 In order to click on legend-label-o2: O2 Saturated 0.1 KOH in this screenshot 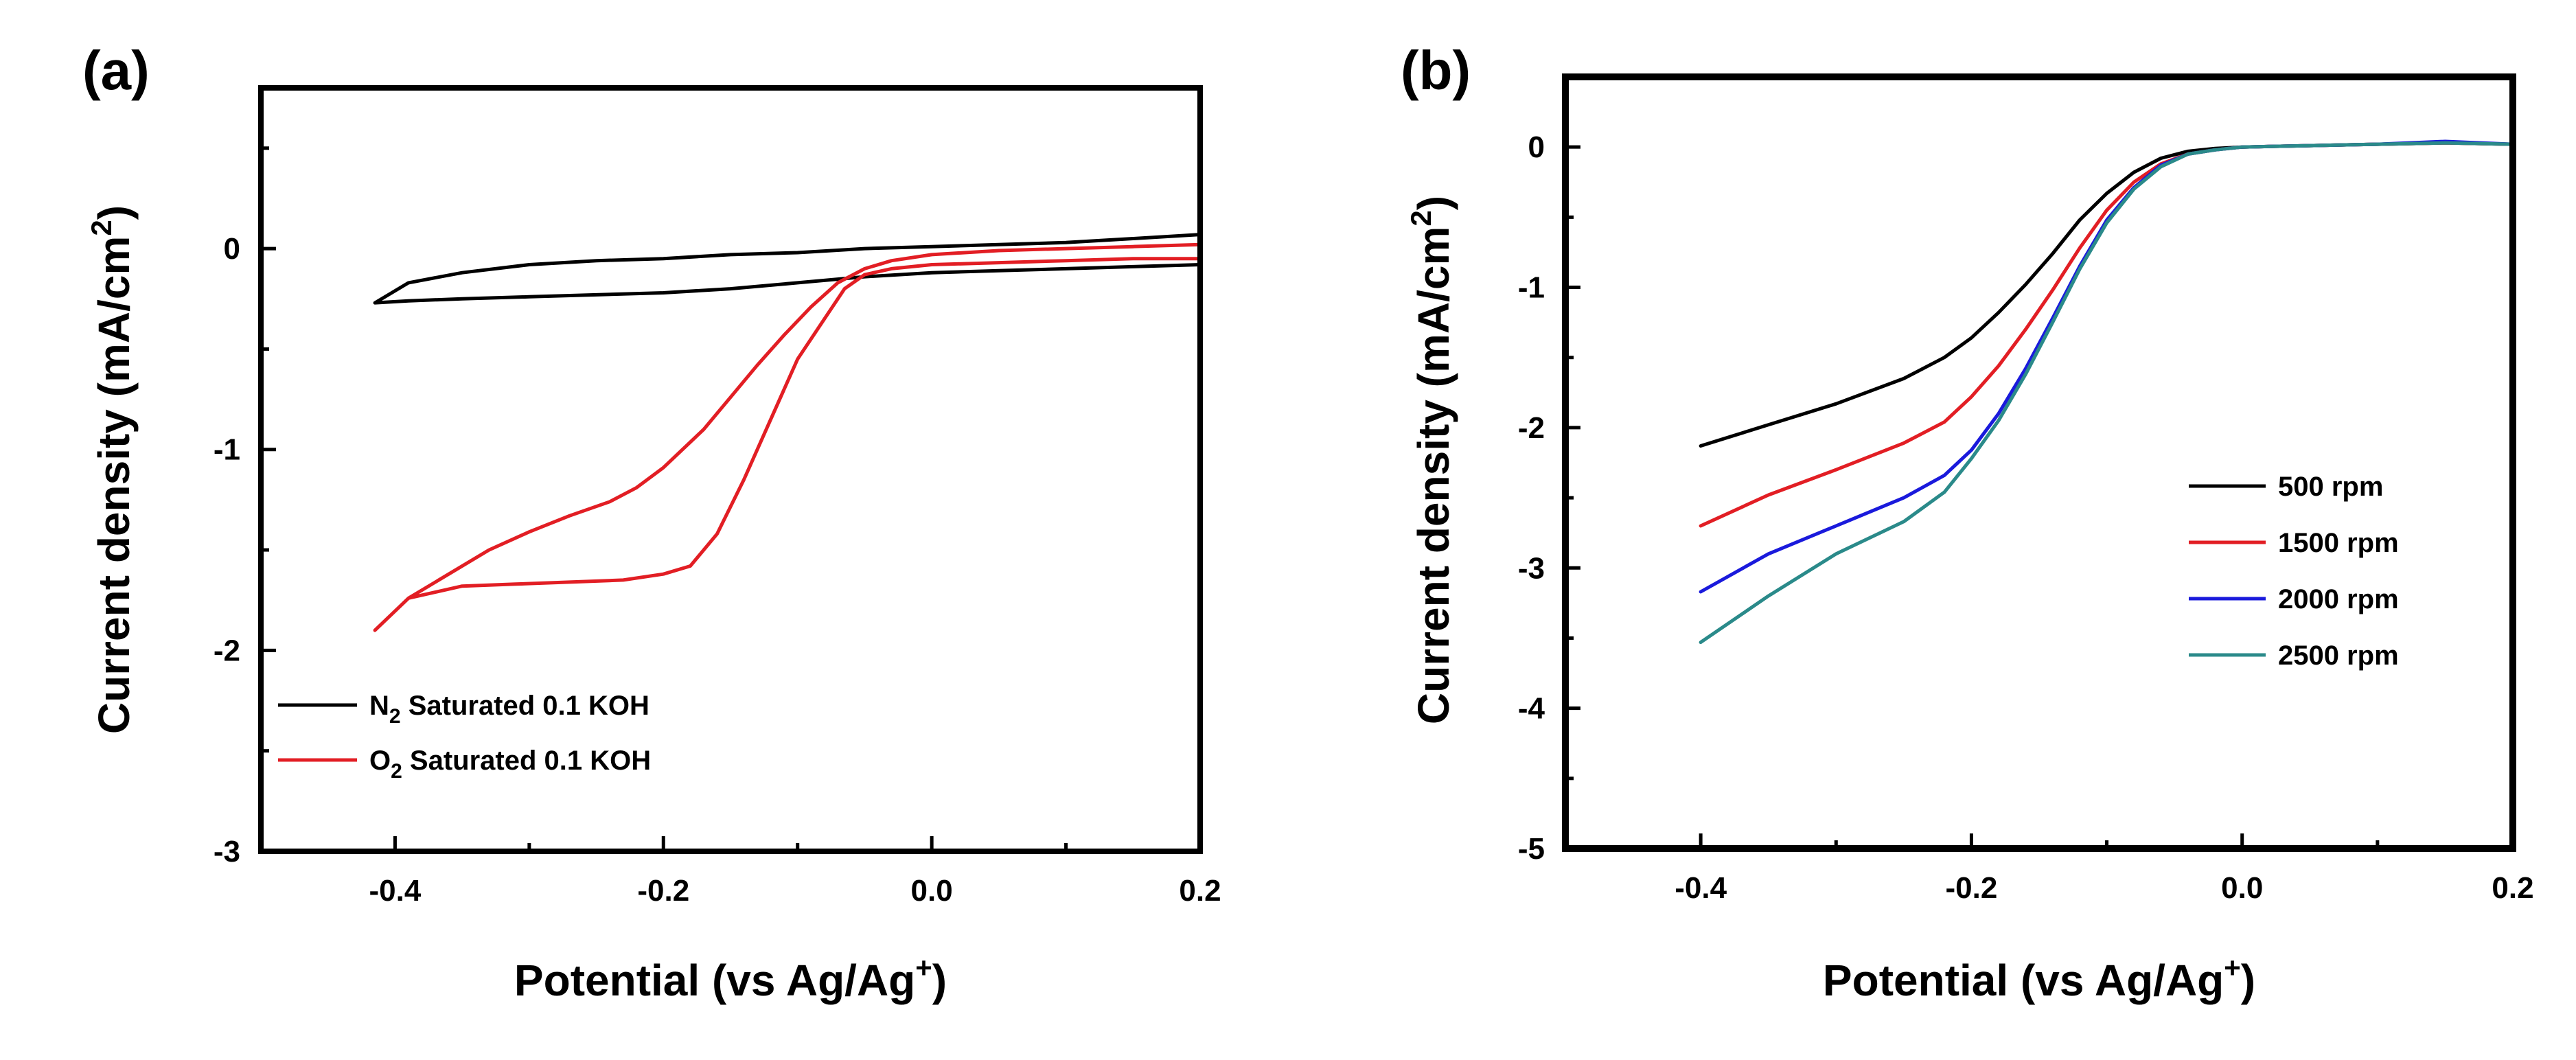, I will do `click(510, 764)`.